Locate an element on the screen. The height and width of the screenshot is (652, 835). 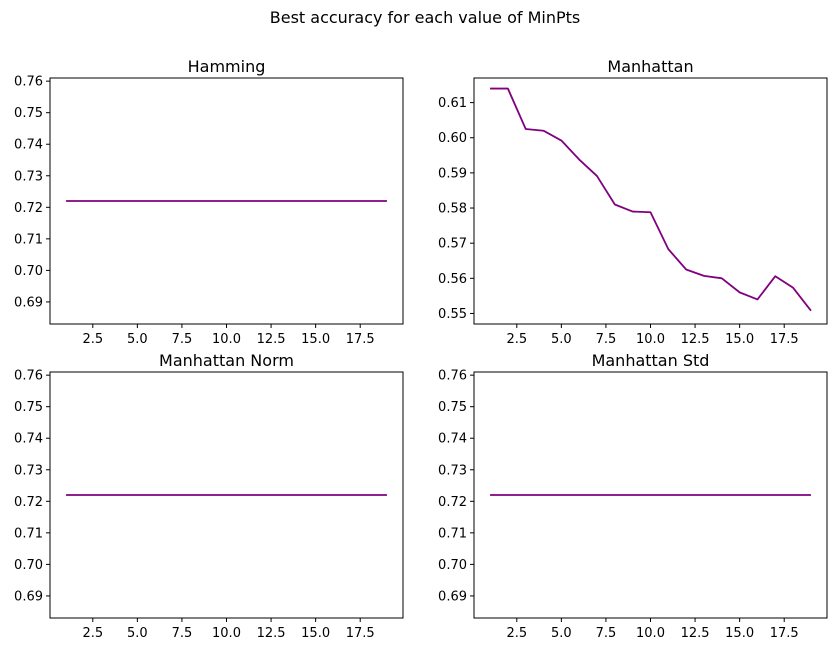
y-tick-label: 0.60 is located at coordinates (452, 138).